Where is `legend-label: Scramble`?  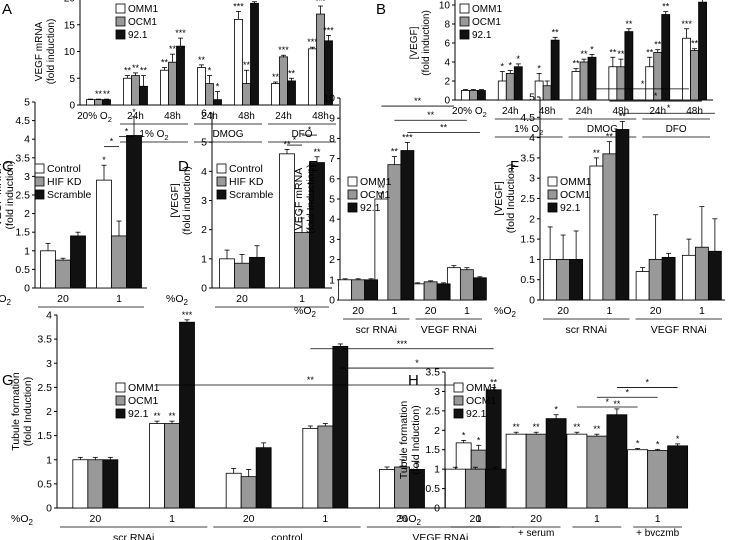
legend-label: Scramble is located at coordinates (69, 195).